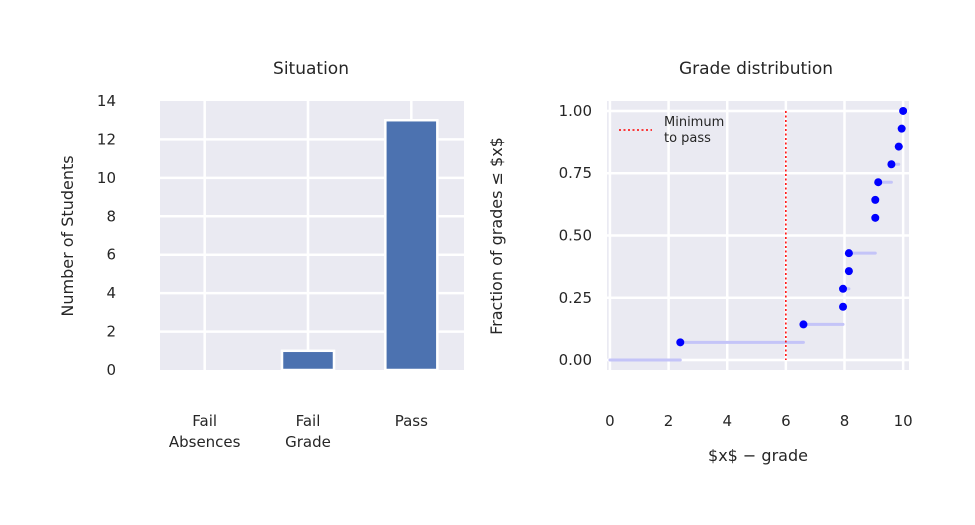 The width and height of the screenshot is (975, 525). I want to click on cdf-chart-x-axis-label: $x$ − grade, so click(758, 455).